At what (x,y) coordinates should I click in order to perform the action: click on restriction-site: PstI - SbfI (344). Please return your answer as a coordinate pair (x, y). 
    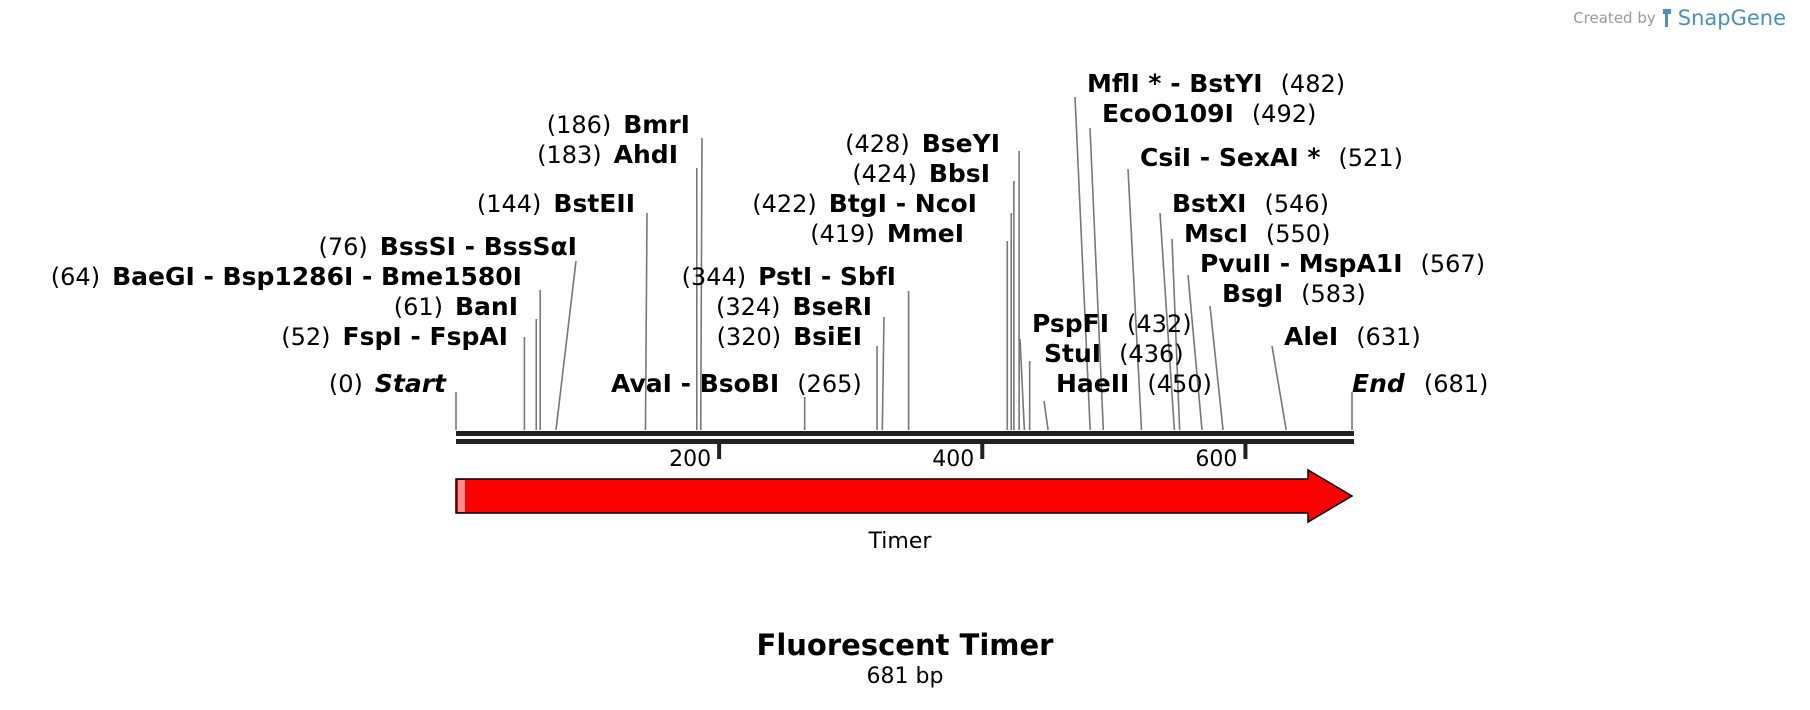
    Looking at the image, I should click on (789, 276).